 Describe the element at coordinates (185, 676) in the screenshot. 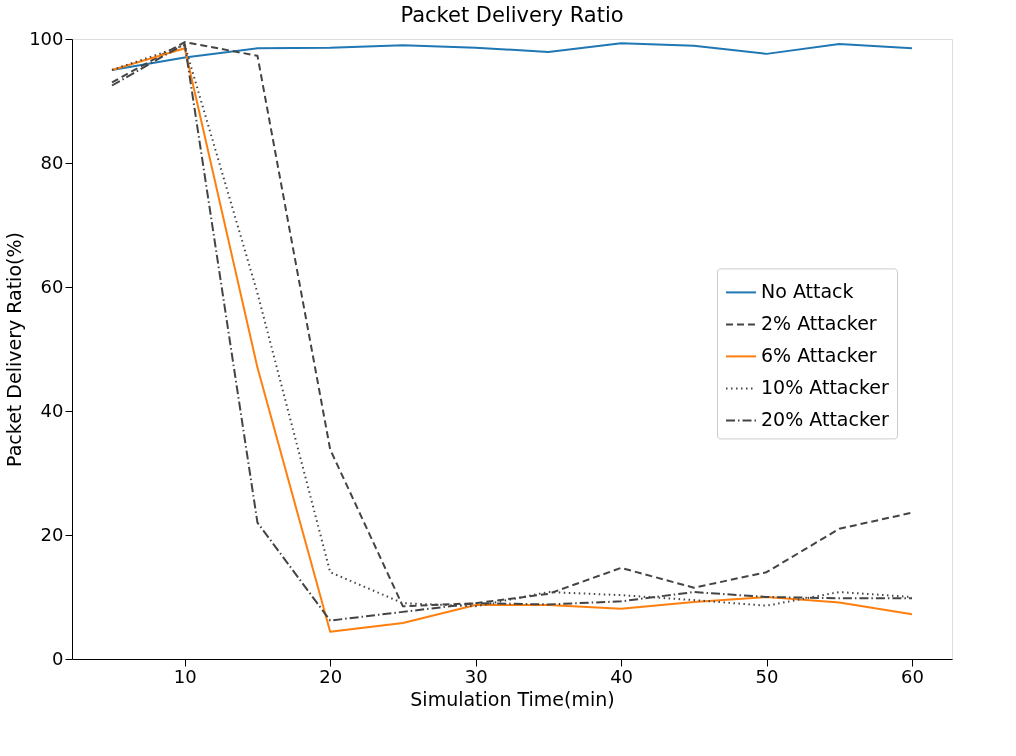

I see `x-tick-label: 10` at that location.